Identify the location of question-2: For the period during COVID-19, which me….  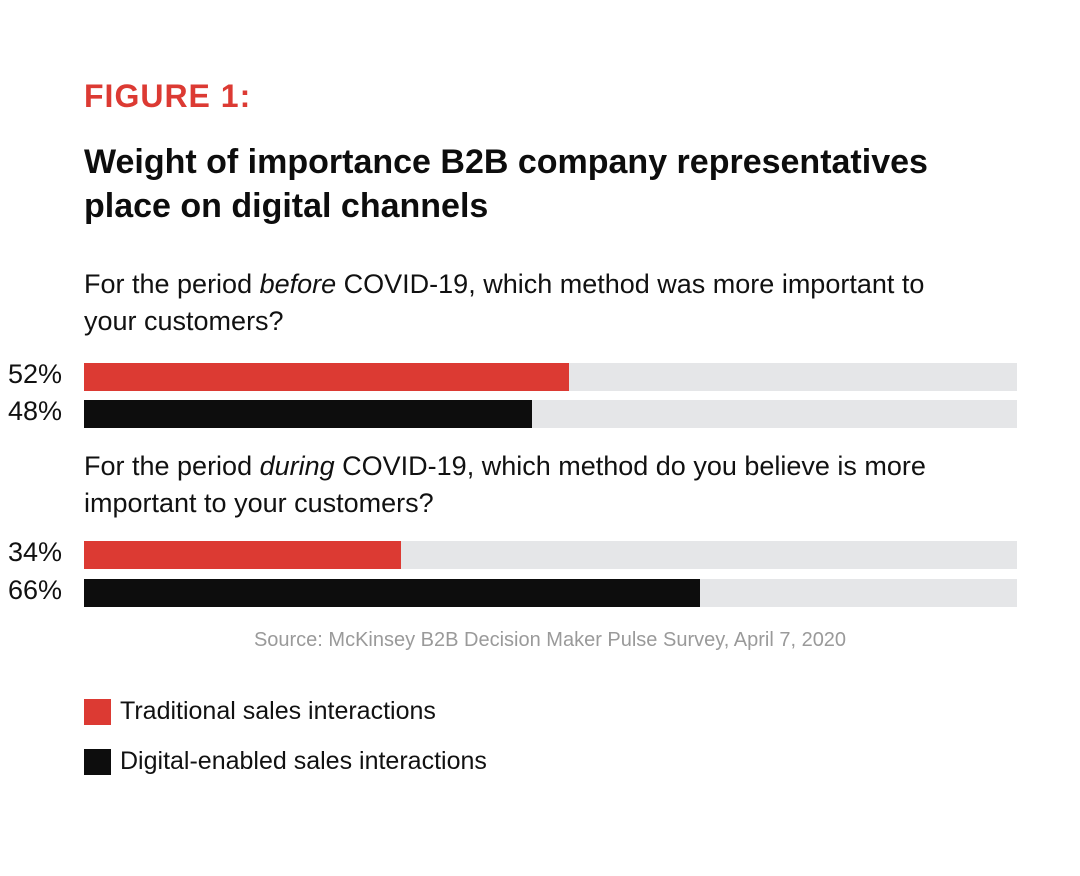
(534, 485).